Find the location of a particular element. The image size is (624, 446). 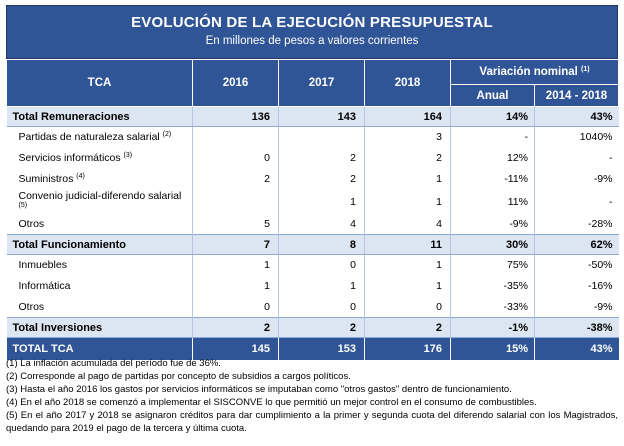

row-label: Informática is located at coordinates (99, 286).